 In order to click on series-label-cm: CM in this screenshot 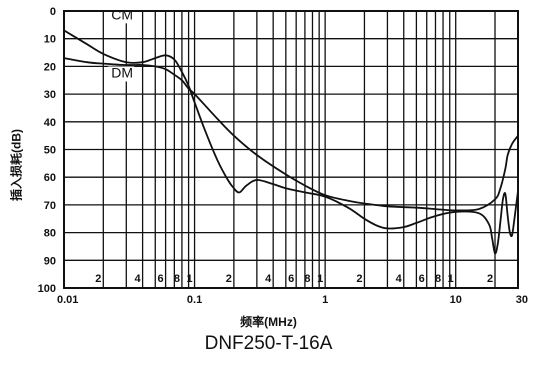, I will do `click(122, 14)`.